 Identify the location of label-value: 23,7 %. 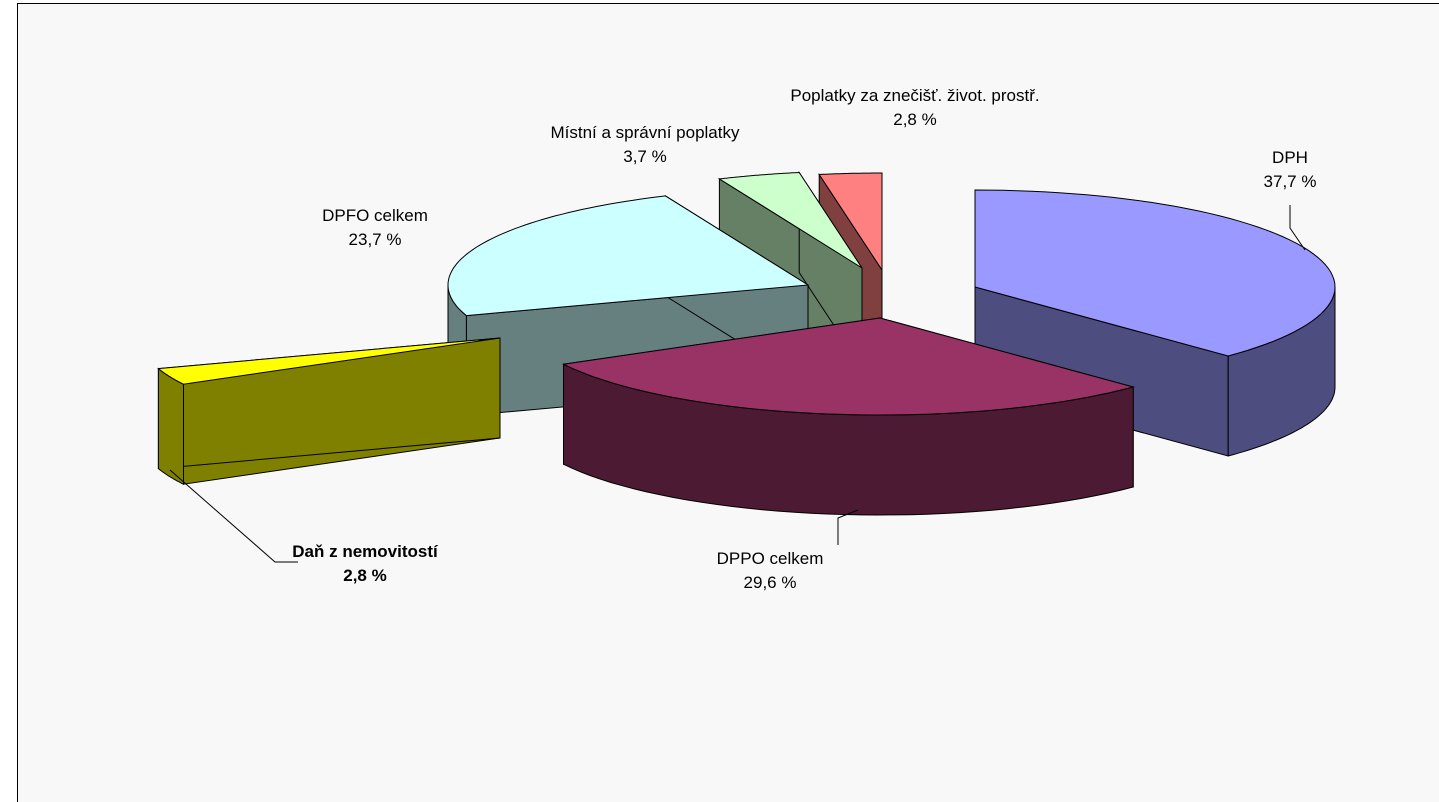
(375, 239).